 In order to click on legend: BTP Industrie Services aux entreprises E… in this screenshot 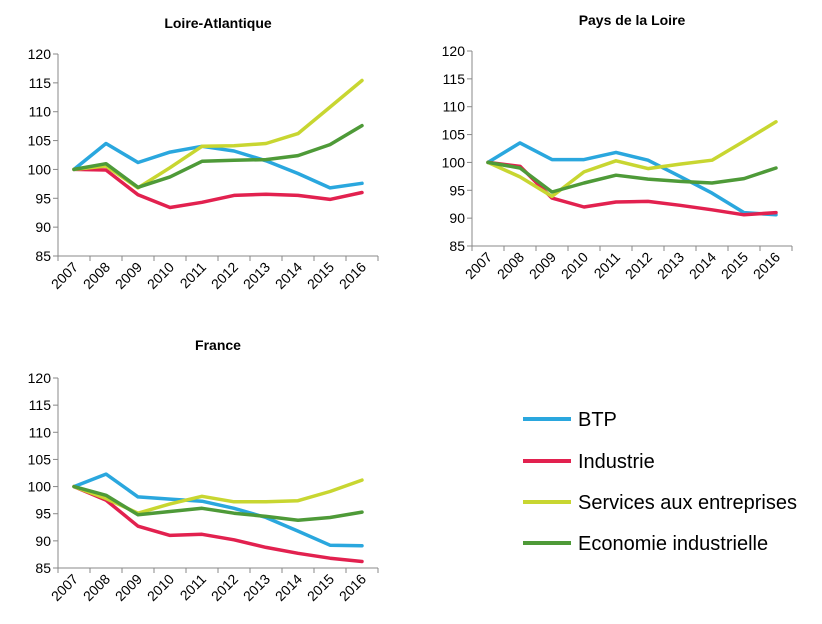, I will do `click(660, 482)`.